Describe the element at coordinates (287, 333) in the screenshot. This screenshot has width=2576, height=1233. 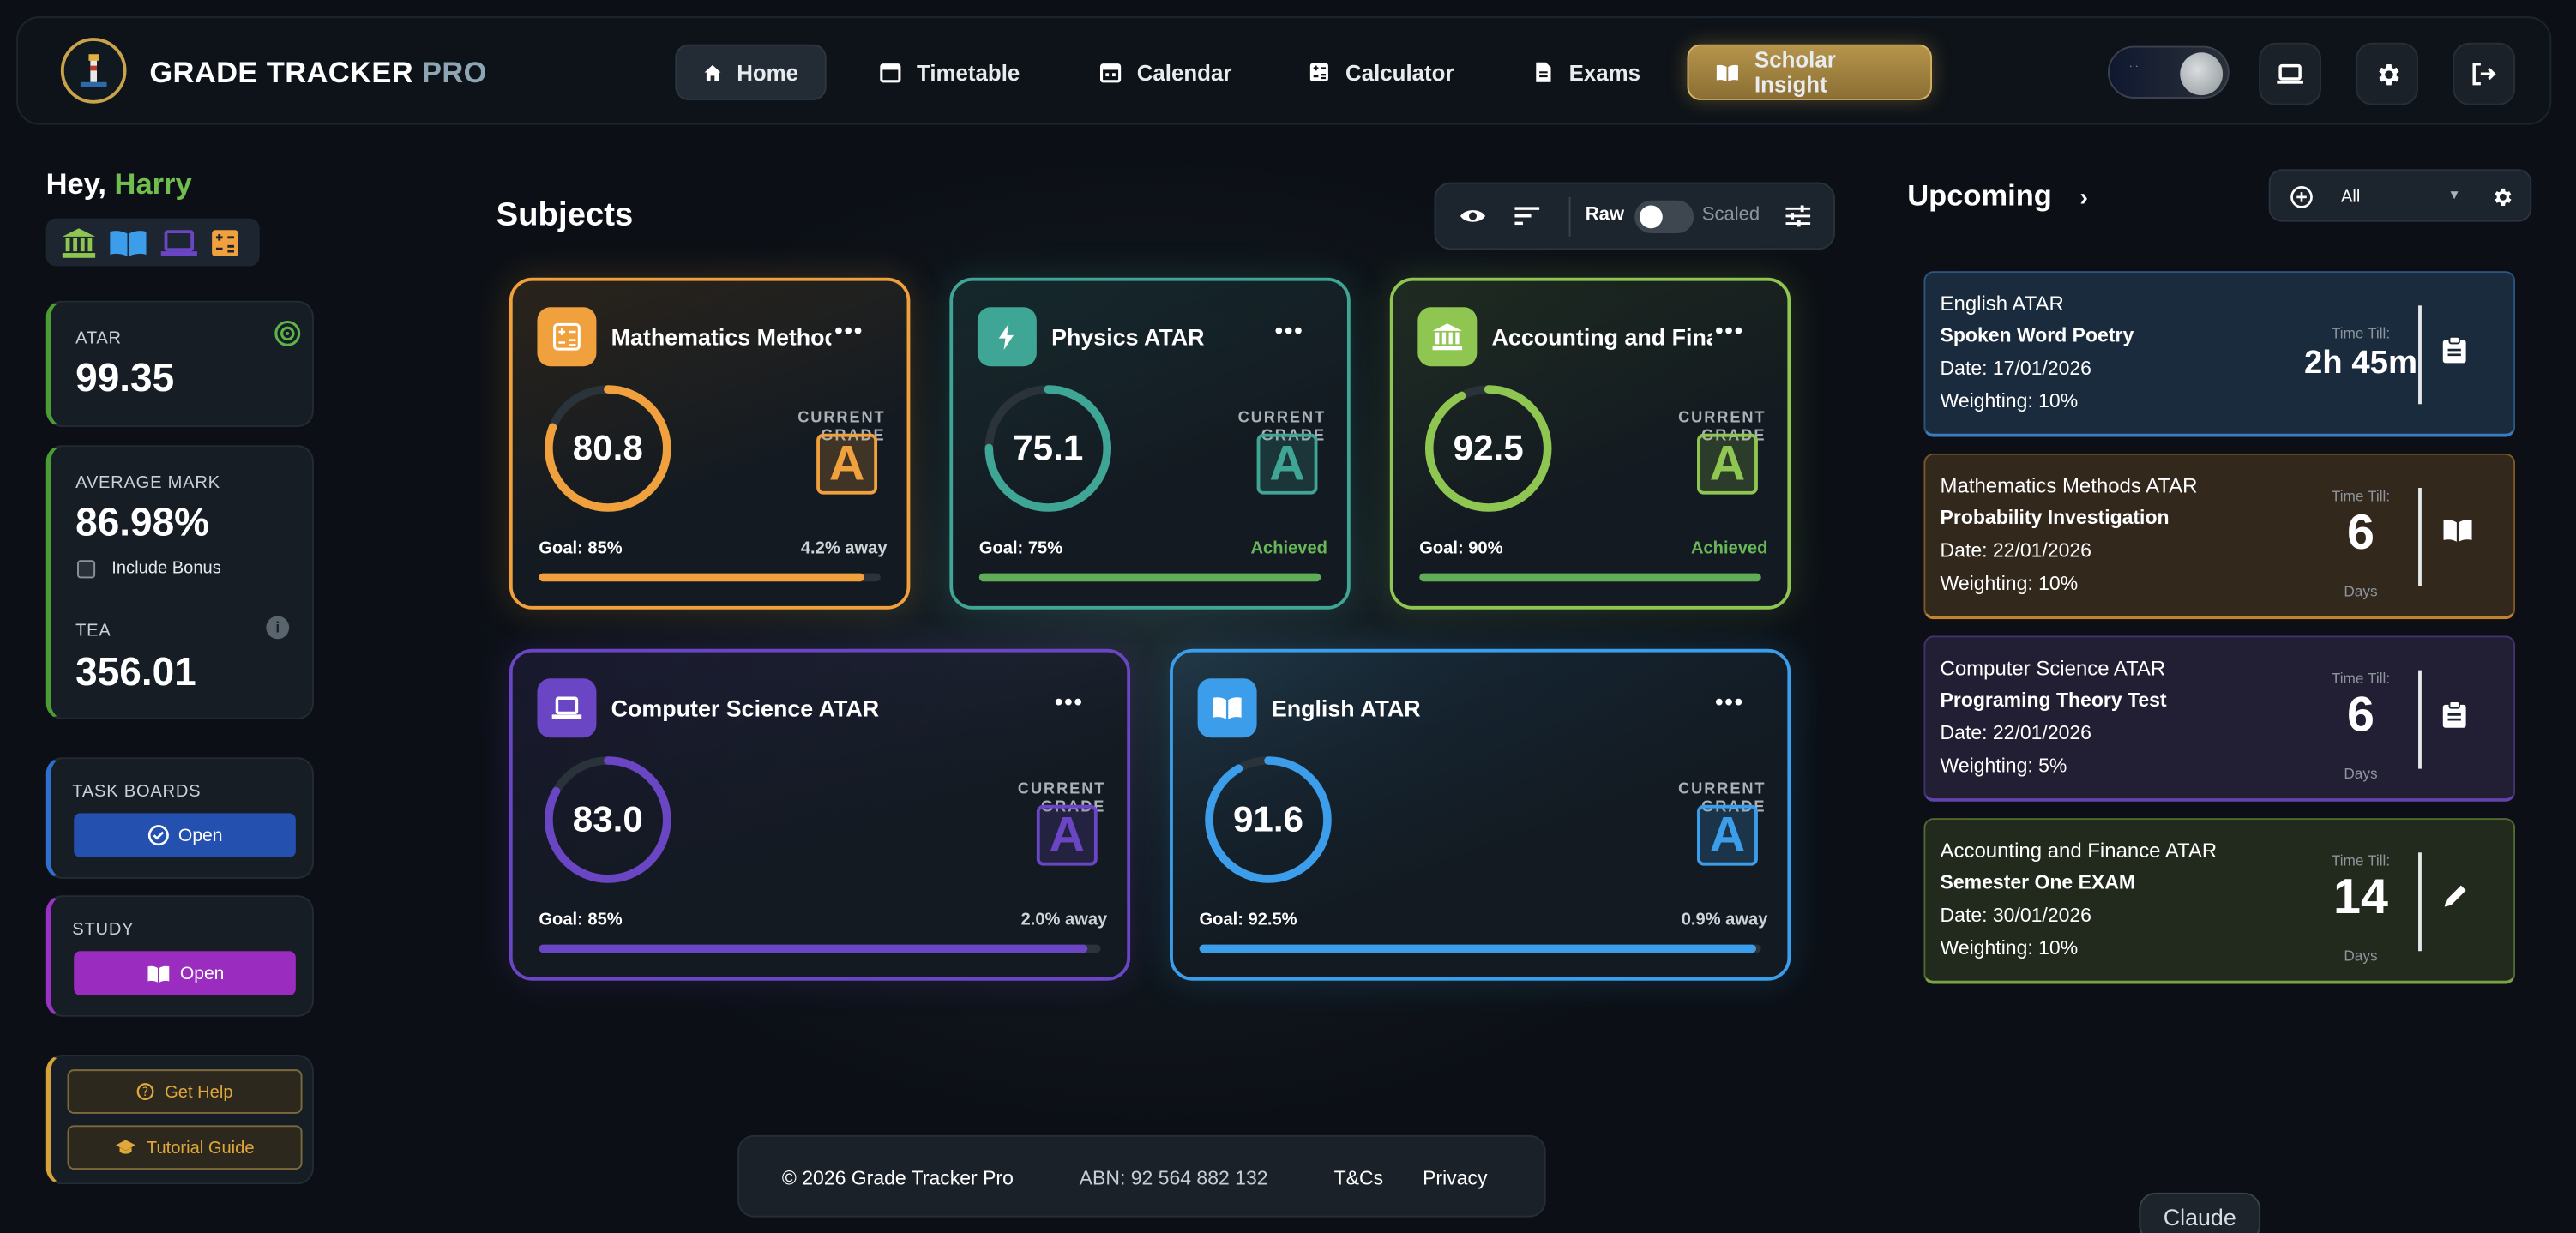
I see `target-icon` at that location.